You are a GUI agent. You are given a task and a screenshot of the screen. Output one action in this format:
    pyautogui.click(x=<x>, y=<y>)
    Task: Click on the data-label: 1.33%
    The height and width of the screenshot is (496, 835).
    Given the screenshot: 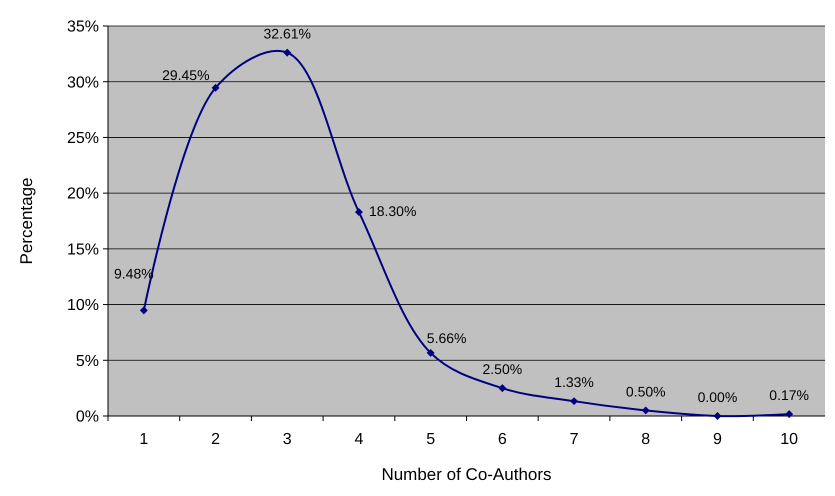 What is the action you would take?
    pyautogui.click(x=574, y=382)
    